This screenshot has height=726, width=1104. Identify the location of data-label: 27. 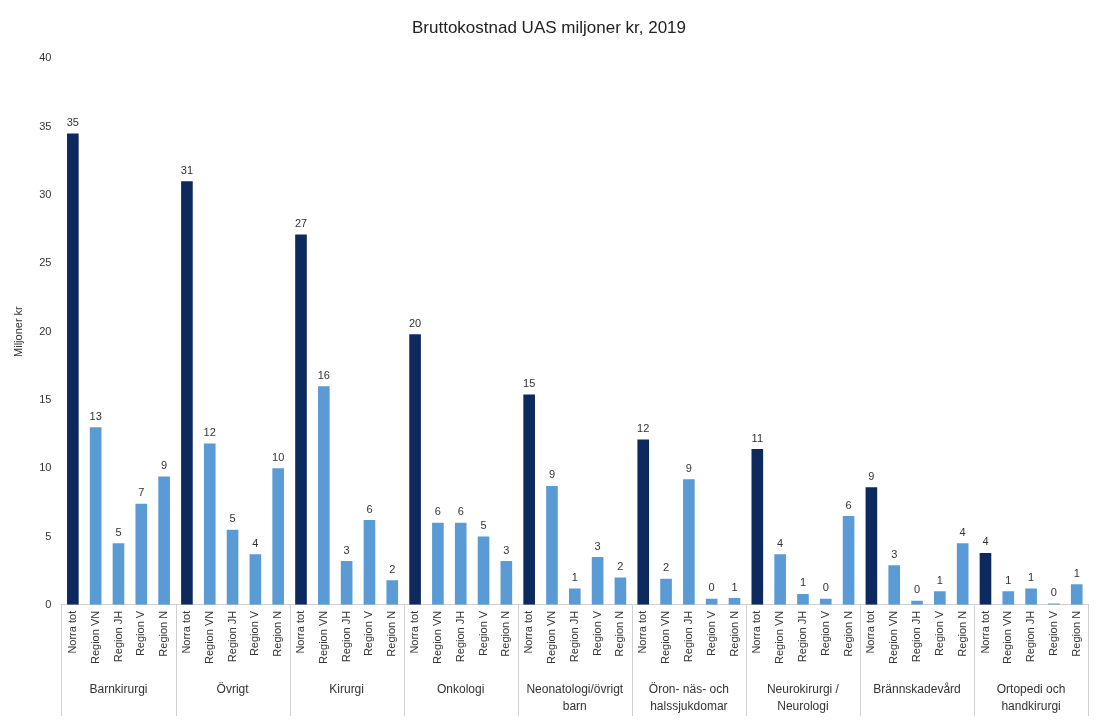
(301, 223).